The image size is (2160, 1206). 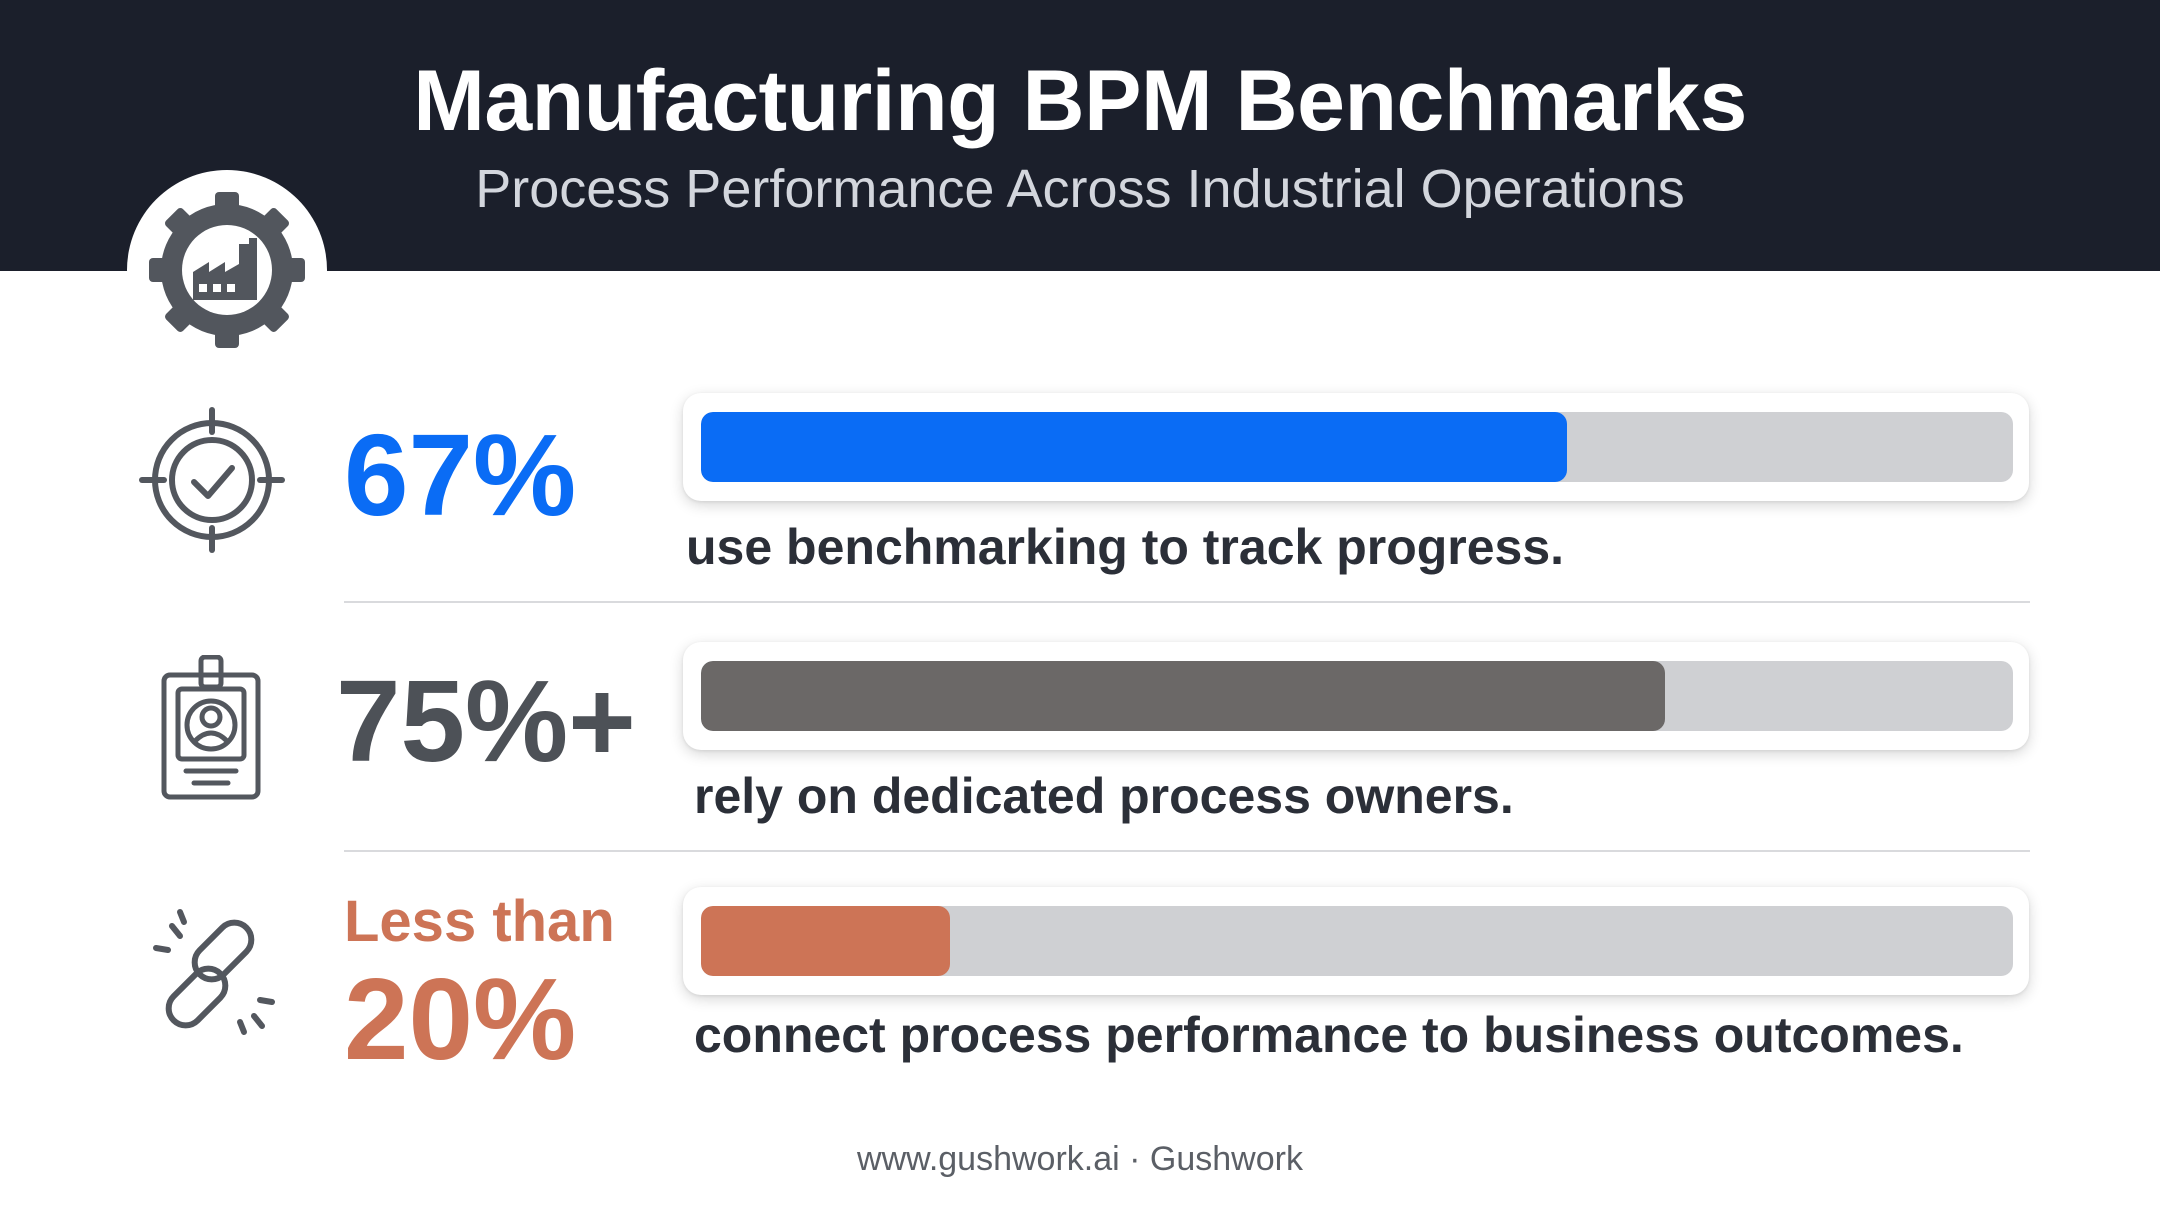 I want to click on factory-gear-icon, so click(x=227, y=270).